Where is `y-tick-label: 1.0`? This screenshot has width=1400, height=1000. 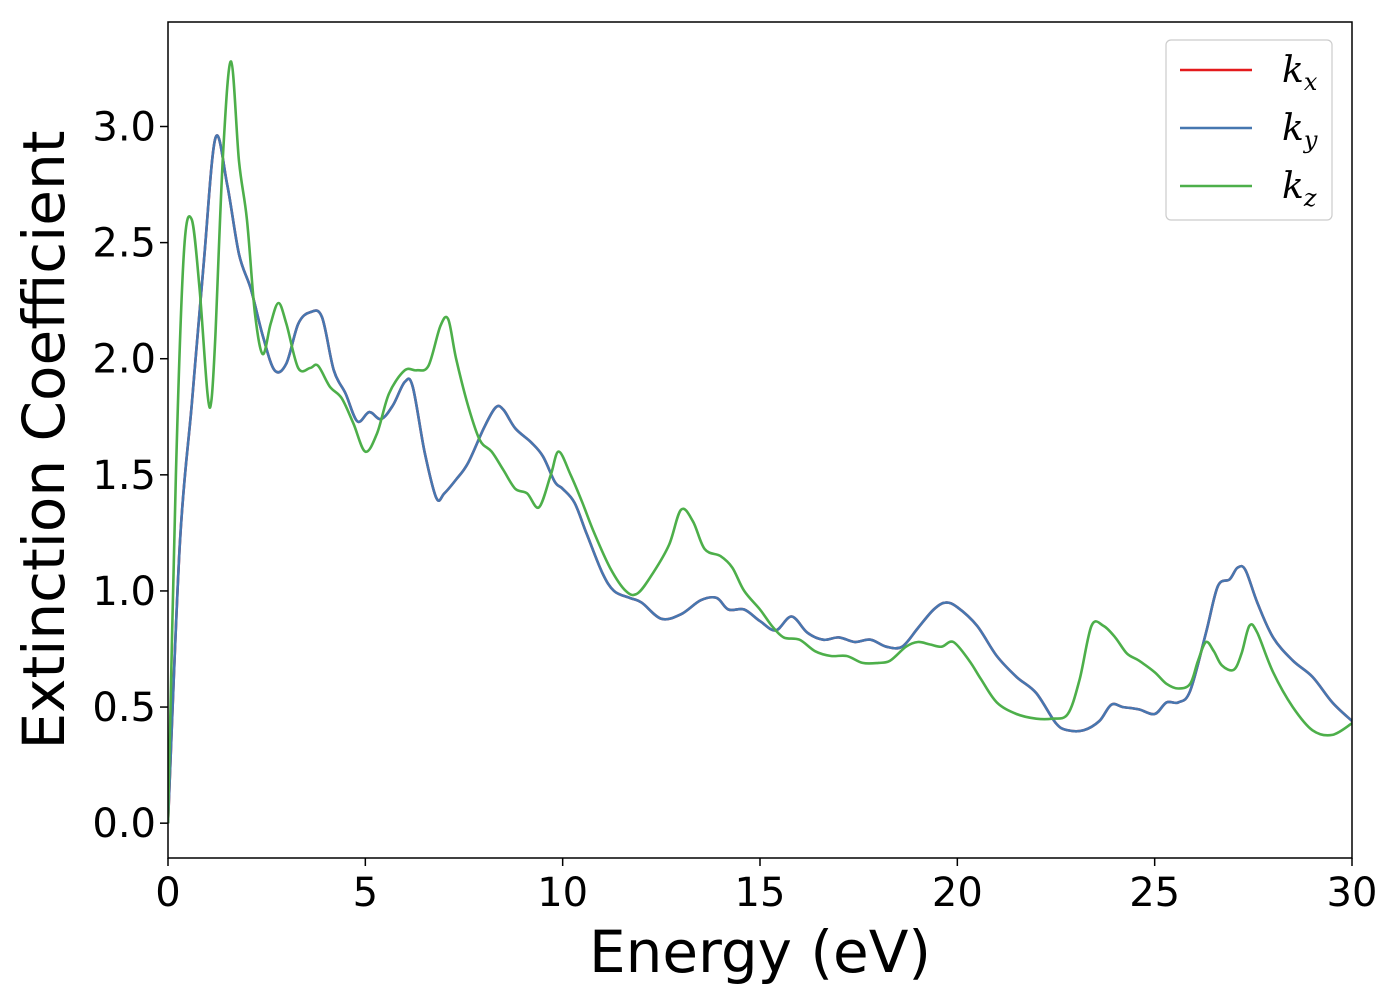
y-tick-label: 1.0 is located at coordinates (124, 592).